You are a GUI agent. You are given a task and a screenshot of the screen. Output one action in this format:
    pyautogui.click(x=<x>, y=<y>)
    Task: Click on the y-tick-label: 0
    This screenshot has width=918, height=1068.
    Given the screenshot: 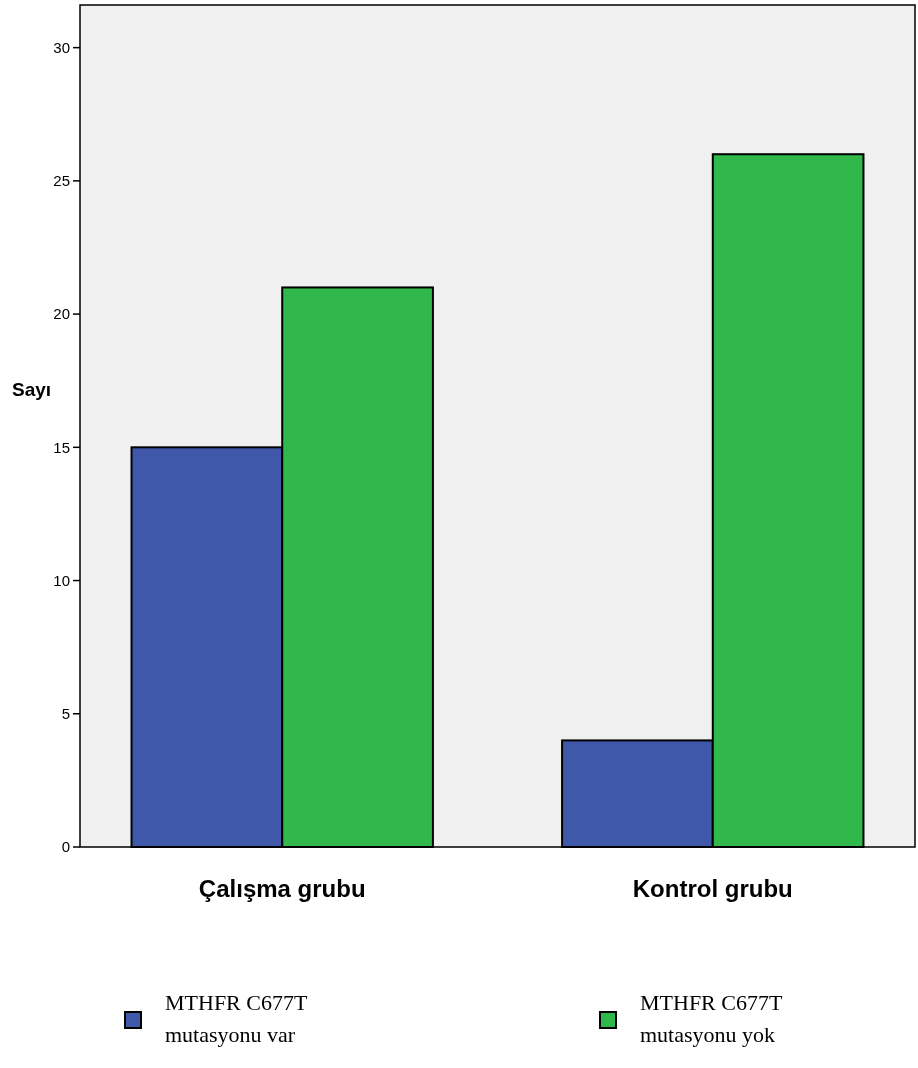 What is the action you would take?
    pyautogui.click(x=65, y=847)
    